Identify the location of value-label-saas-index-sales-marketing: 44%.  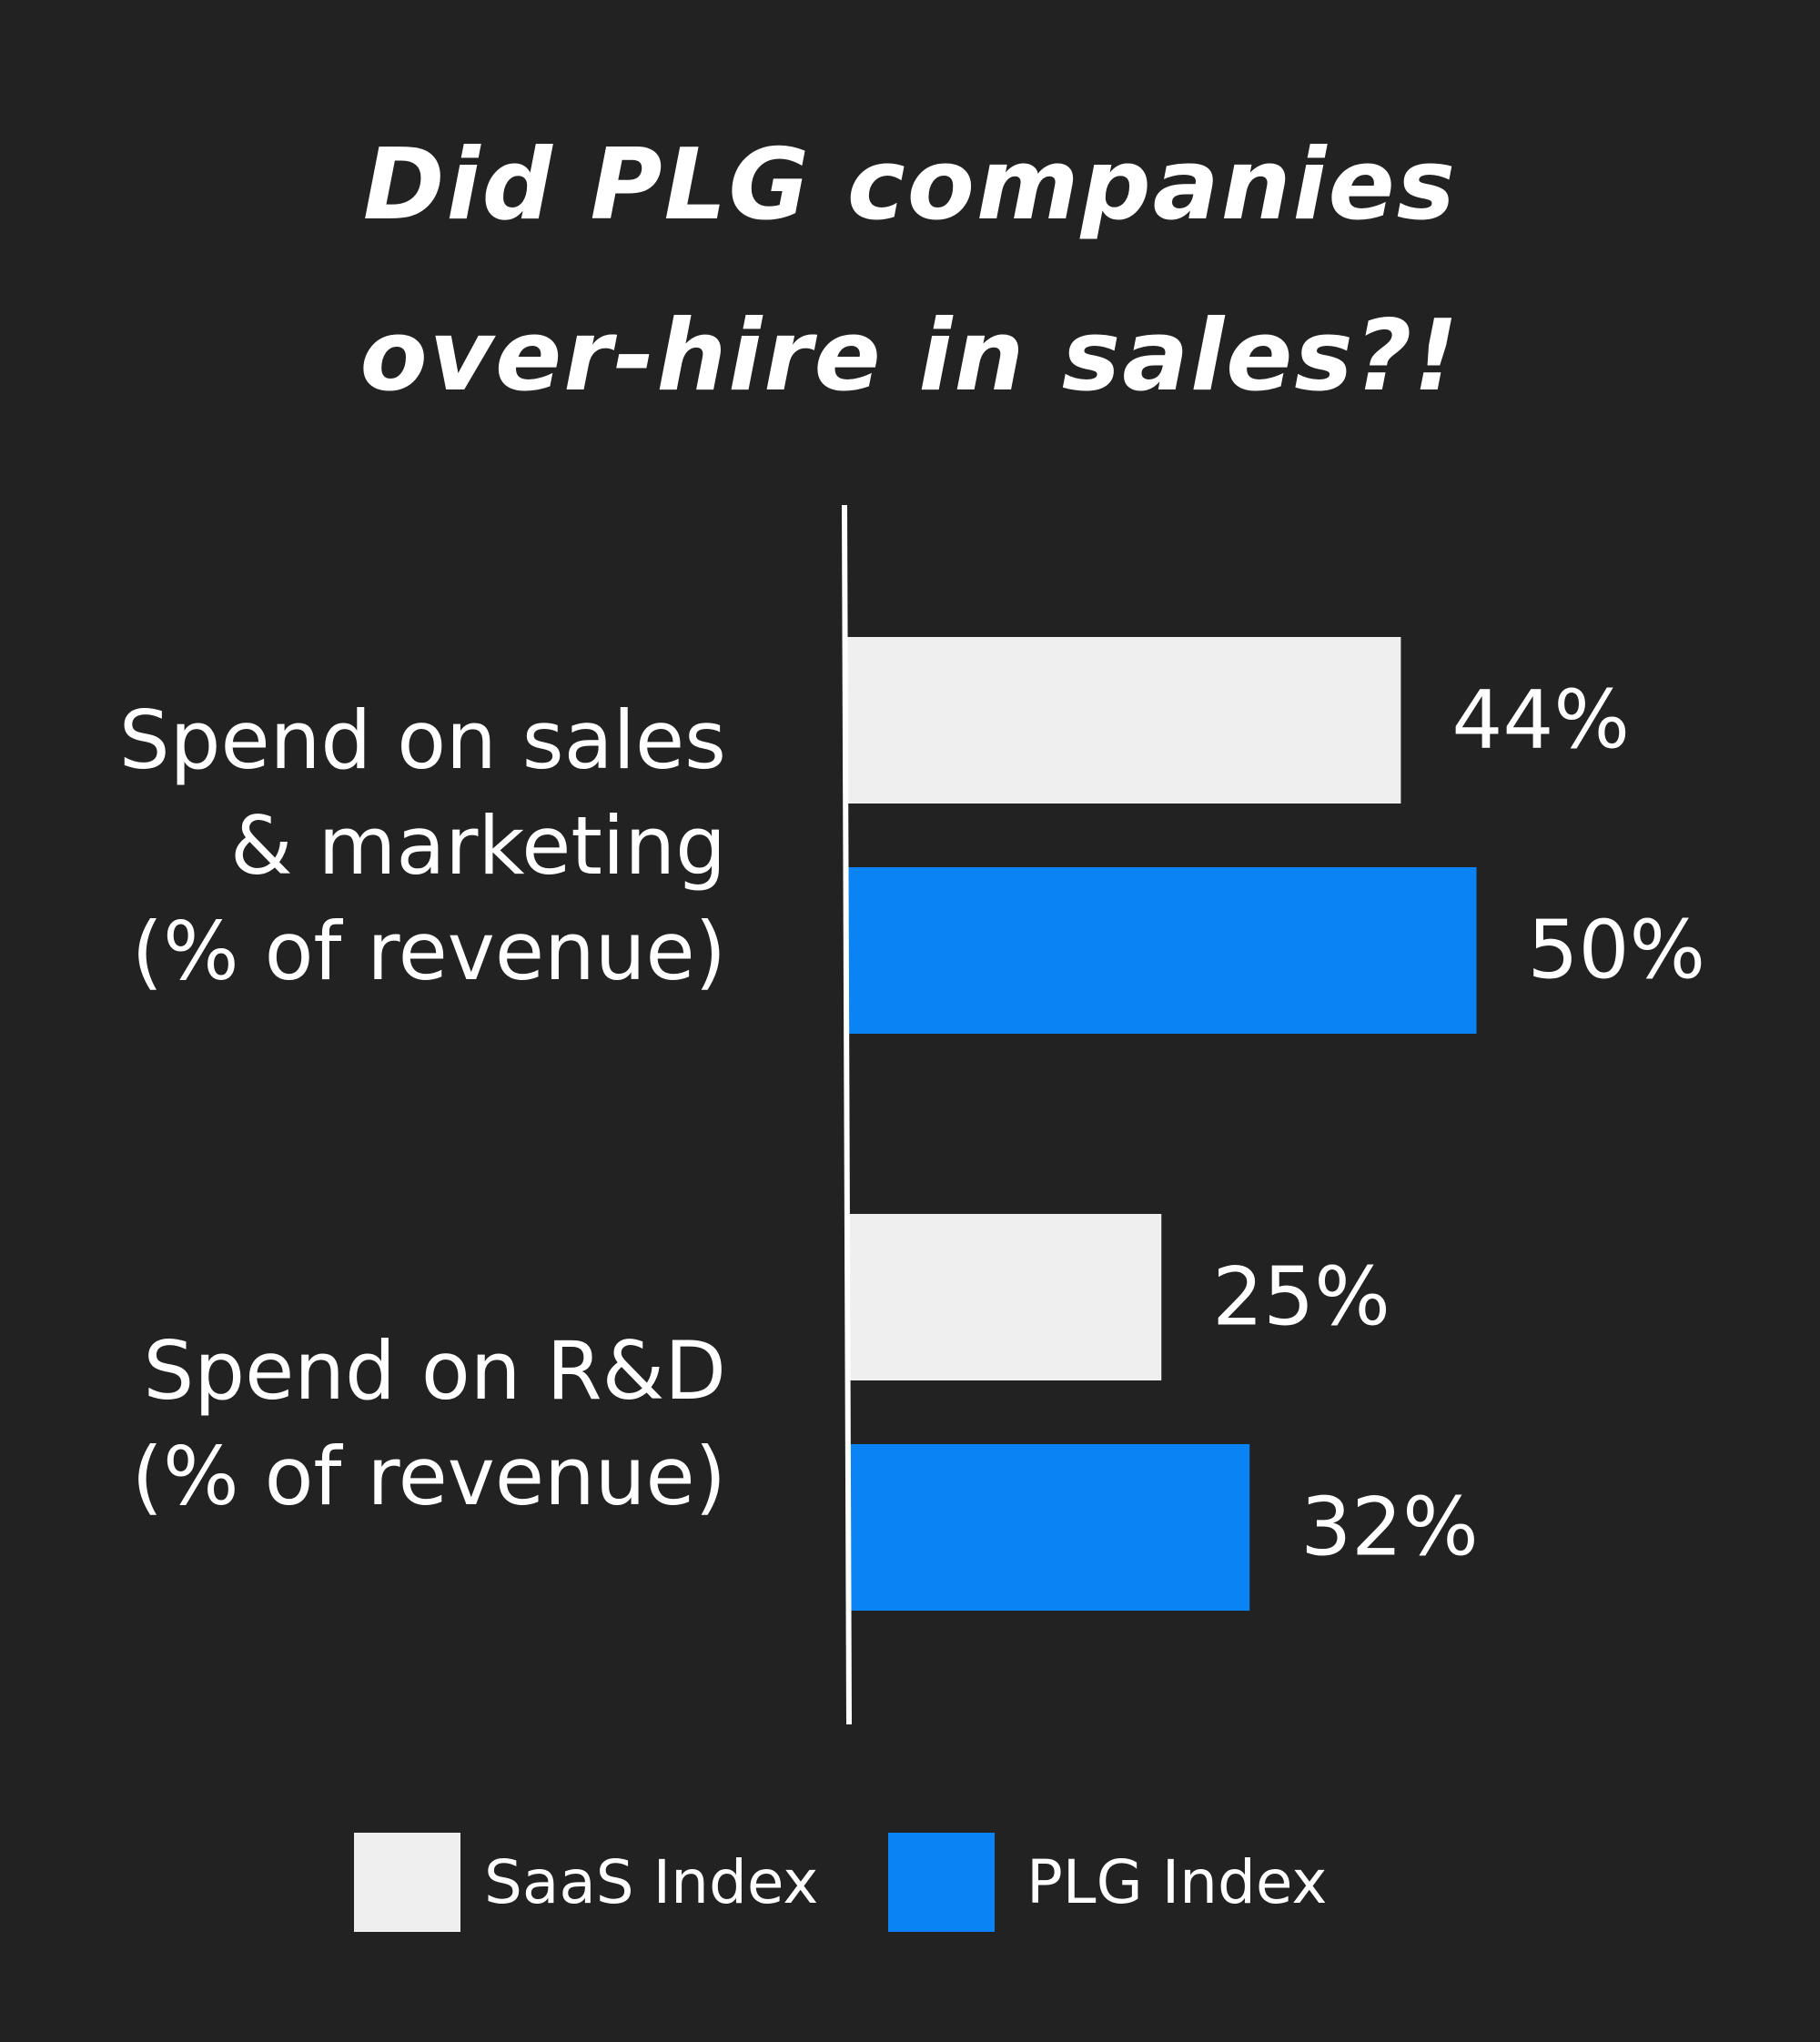
(1540, 720).